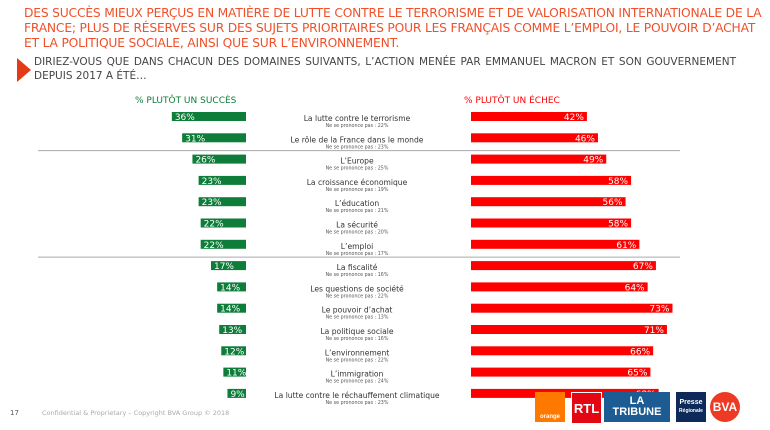  What do you see at coordinates (356, 331) in the screenshot?
I see `category-label: La politique sociale` at bounding box center [356, 331].